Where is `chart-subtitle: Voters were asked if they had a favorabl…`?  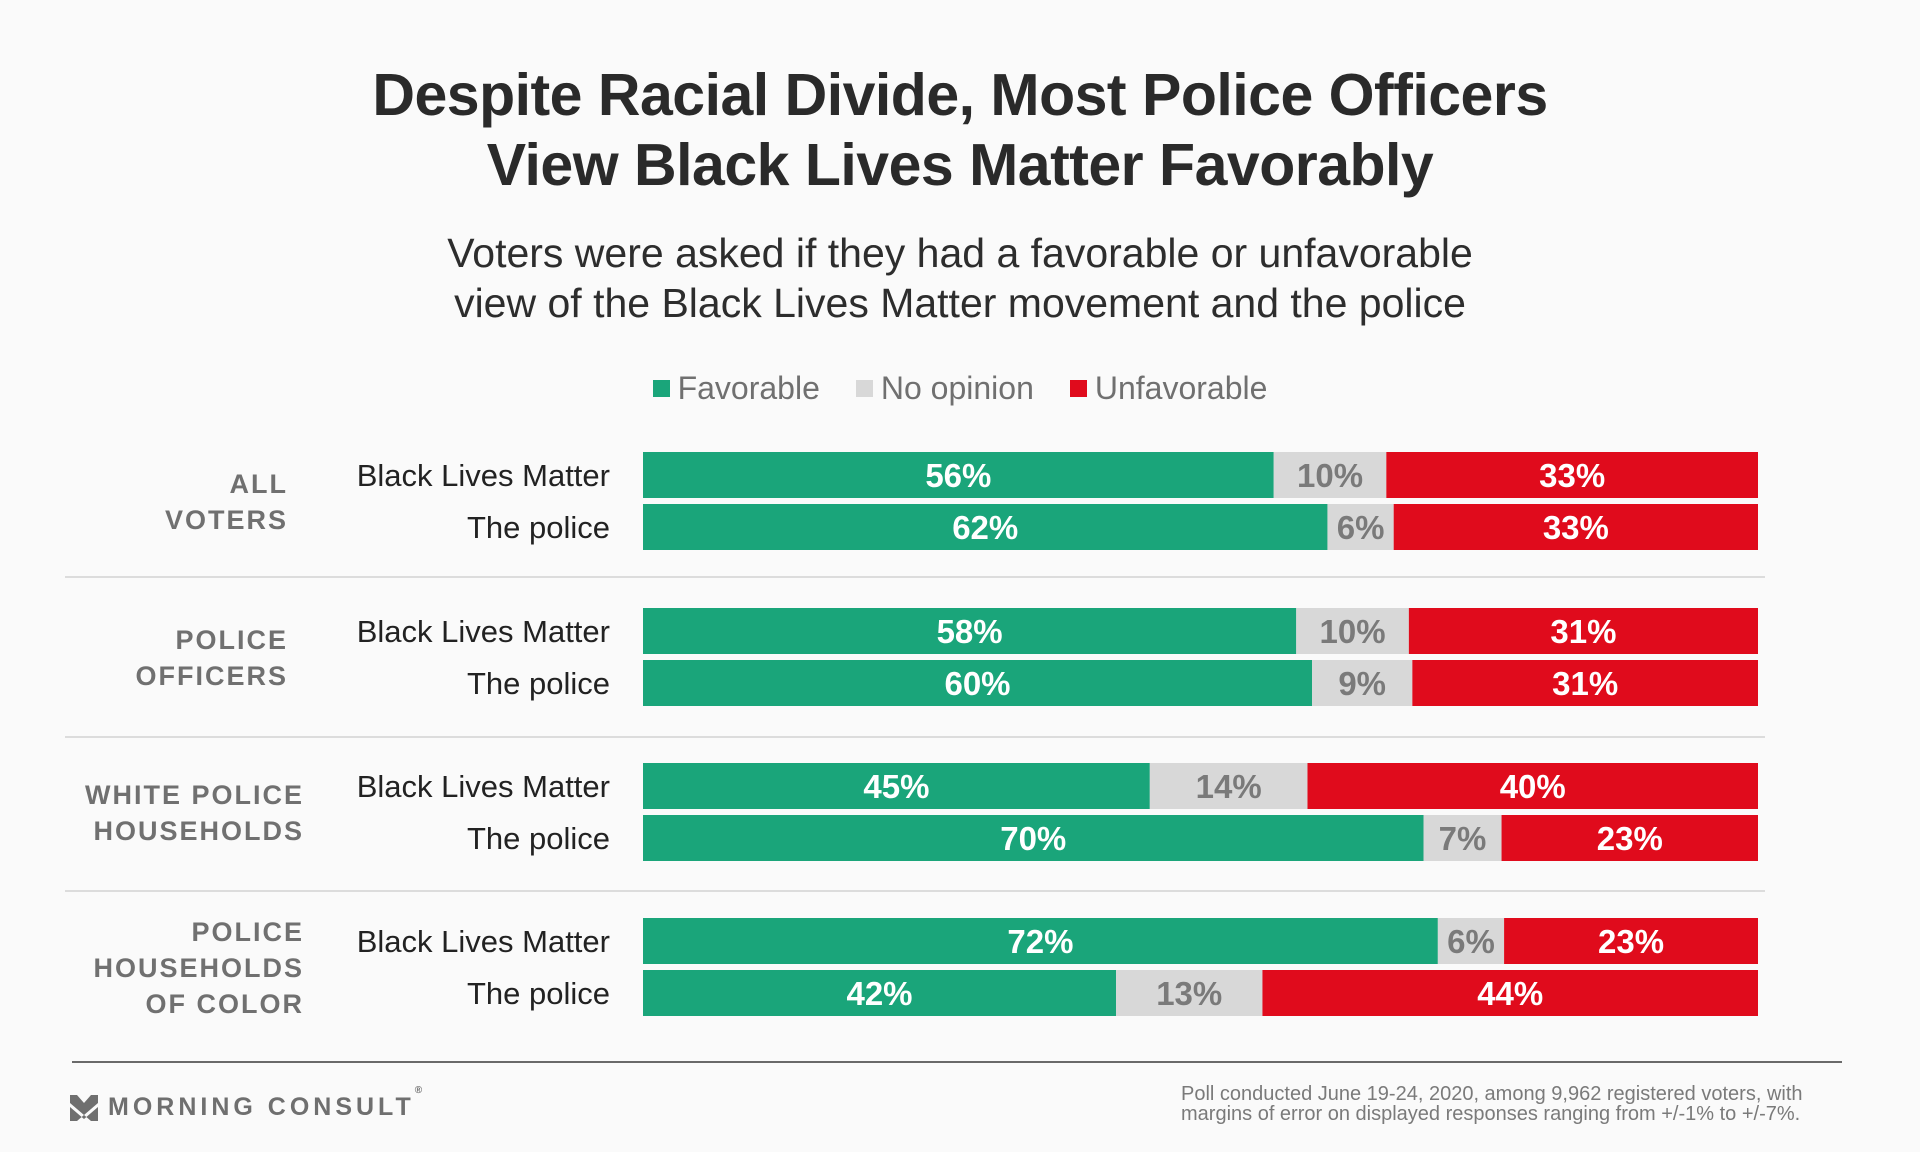
chart-subtitle: Voters were asked if they had a favorabl… is located at coordinates (960, 278).